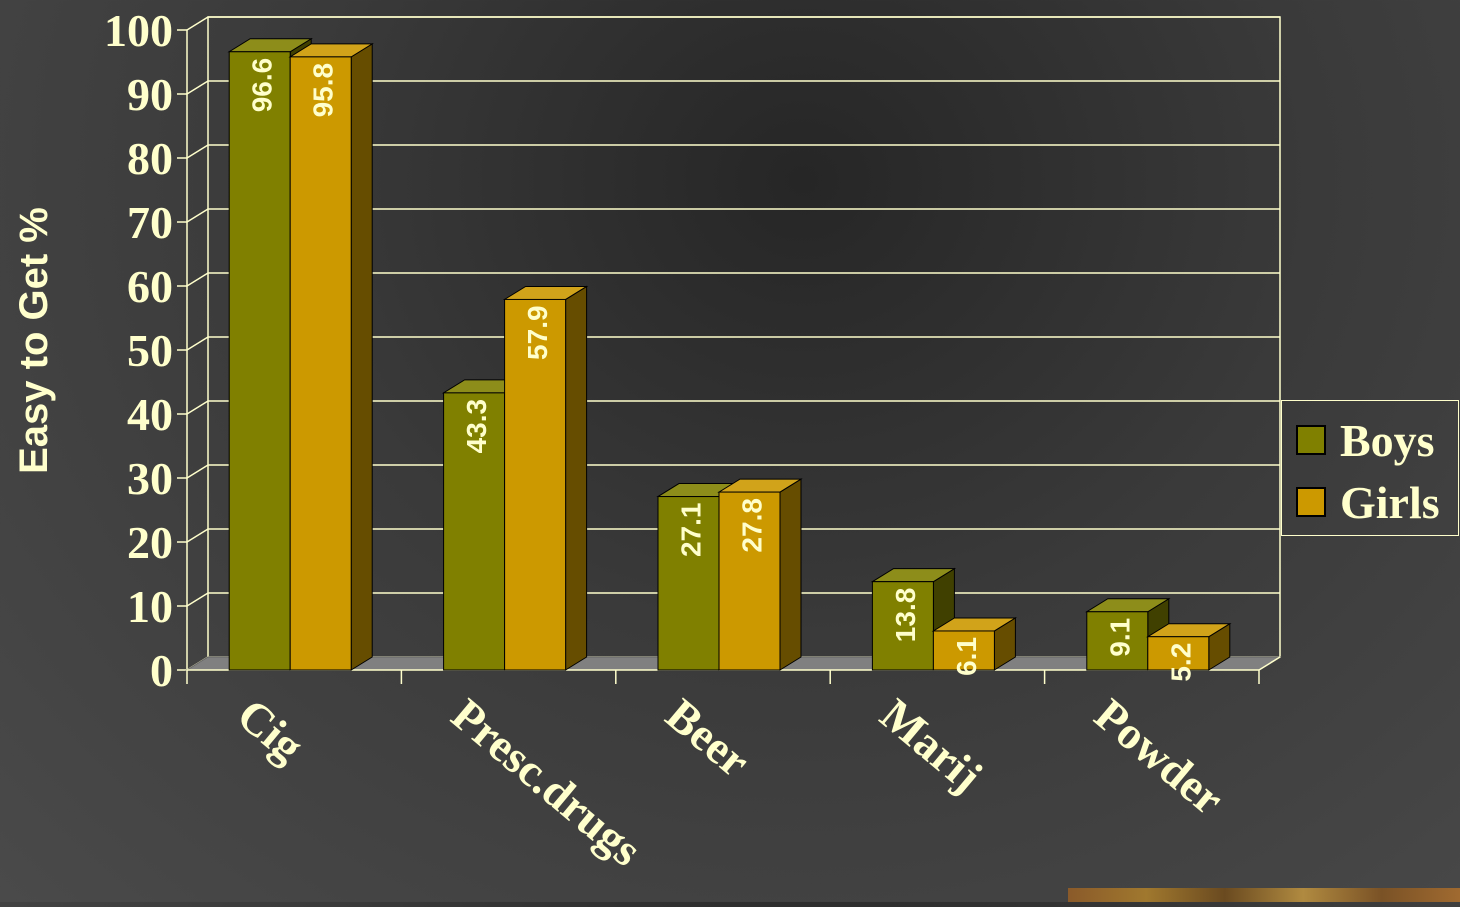 This screenshot has height=907, width=1460. Describe the element at coordinates (259, 361) in the screenshot. I see `bar-boys-cig` at that location.